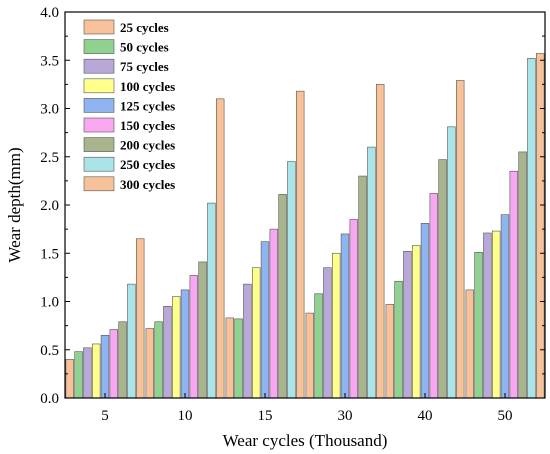 The width and height of the screenshot is (550, 454). I want to click on x-tick-label: 10, so click(185, 416).